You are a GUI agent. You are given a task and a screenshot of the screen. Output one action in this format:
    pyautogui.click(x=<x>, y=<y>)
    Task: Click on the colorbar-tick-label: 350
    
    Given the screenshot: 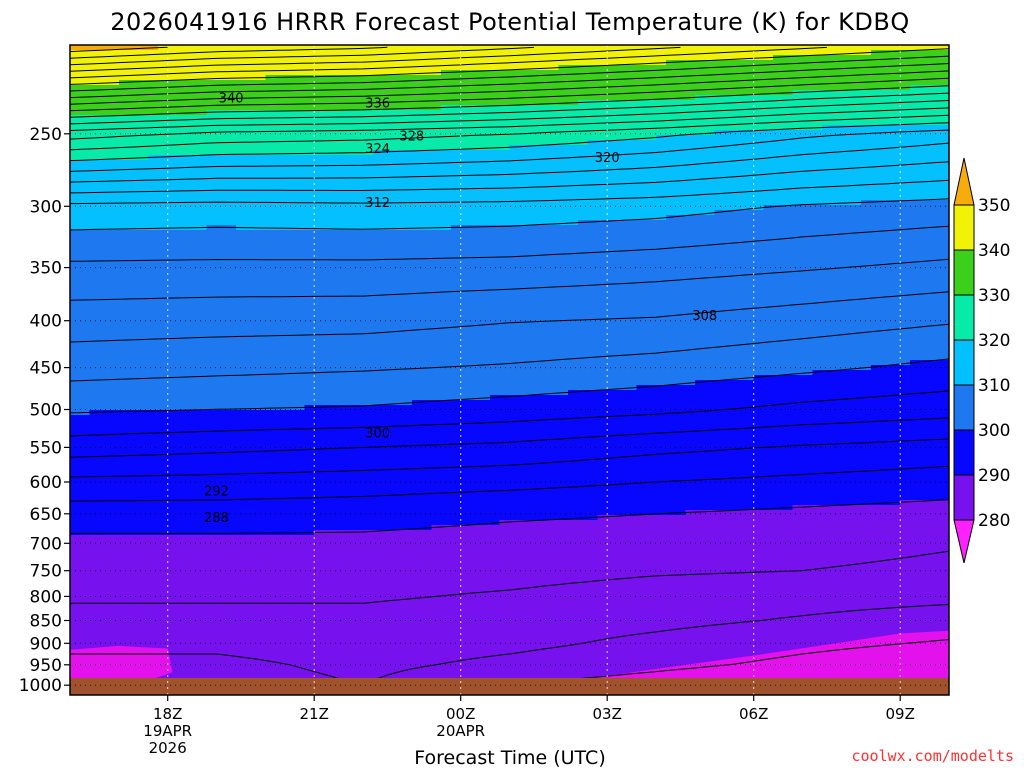 What is the action you would take?
    pyautogui.click(x=994, y=206)
    